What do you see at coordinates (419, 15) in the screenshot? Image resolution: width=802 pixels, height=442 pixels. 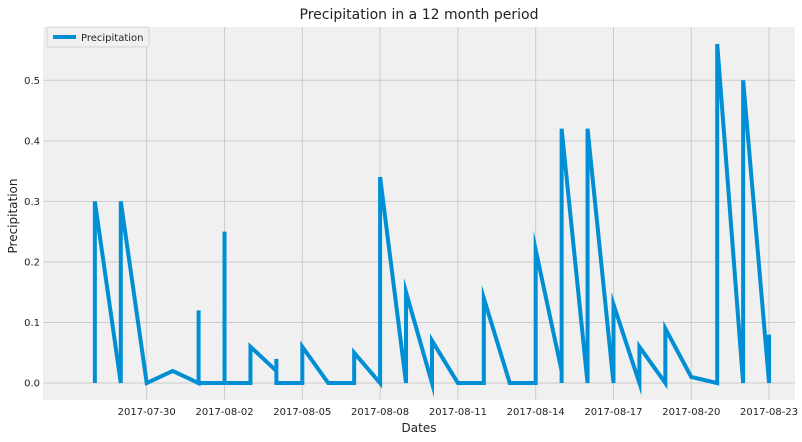 I see `chart-title: Precipitation in a 12 month period` at bounding box center [419, 15].